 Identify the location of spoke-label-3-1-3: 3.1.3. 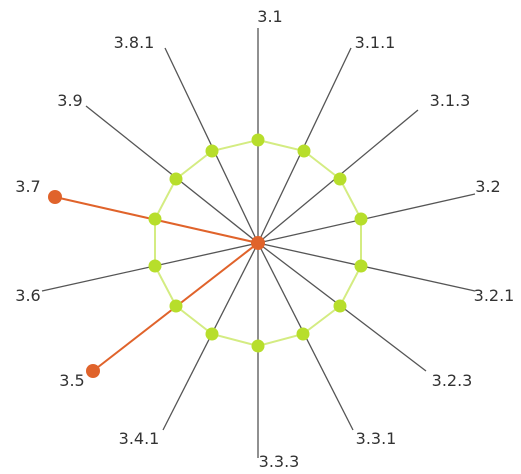
(450, 100).